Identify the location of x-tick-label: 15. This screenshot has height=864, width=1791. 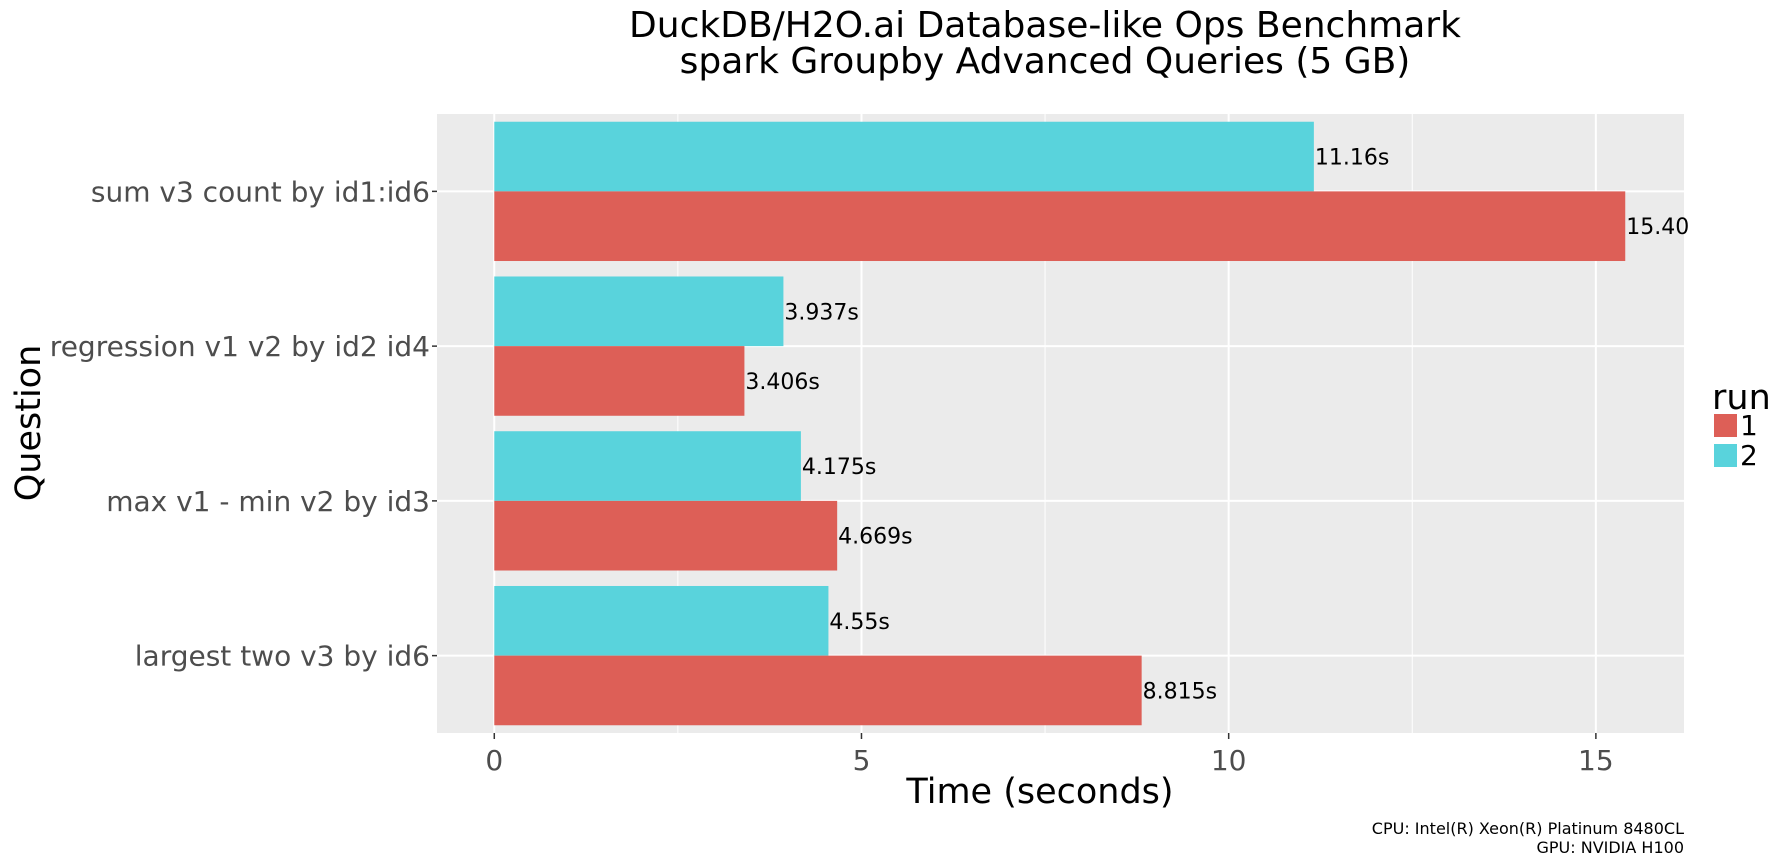
(1596, 760).